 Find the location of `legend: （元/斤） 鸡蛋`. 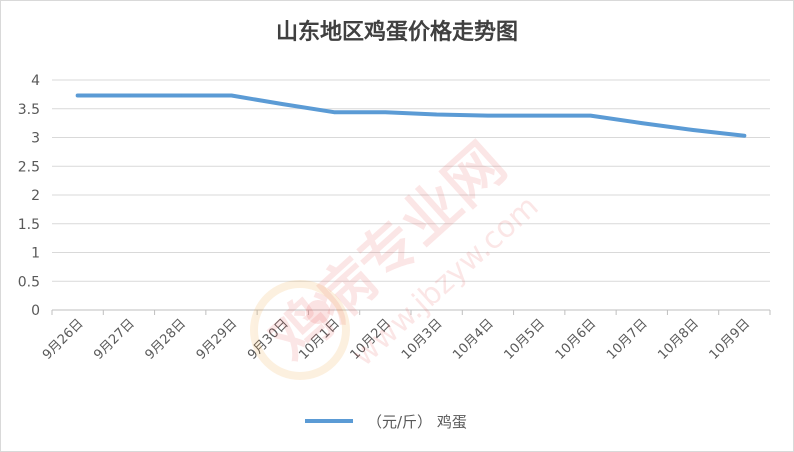

legend: （元/斤） 鸡蛋 is located at coordinates (386, 421).